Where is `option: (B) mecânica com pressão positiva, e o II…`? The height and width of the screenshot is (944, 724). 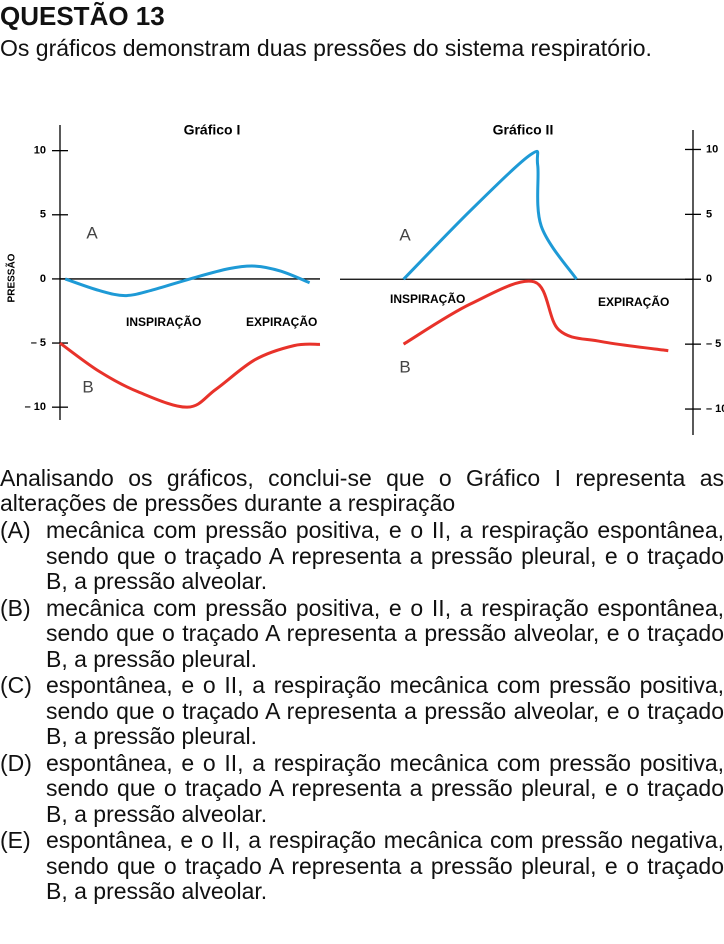
option: (B) mecânica com pressão positiva, e o II… is located at coordinates (362, 633).